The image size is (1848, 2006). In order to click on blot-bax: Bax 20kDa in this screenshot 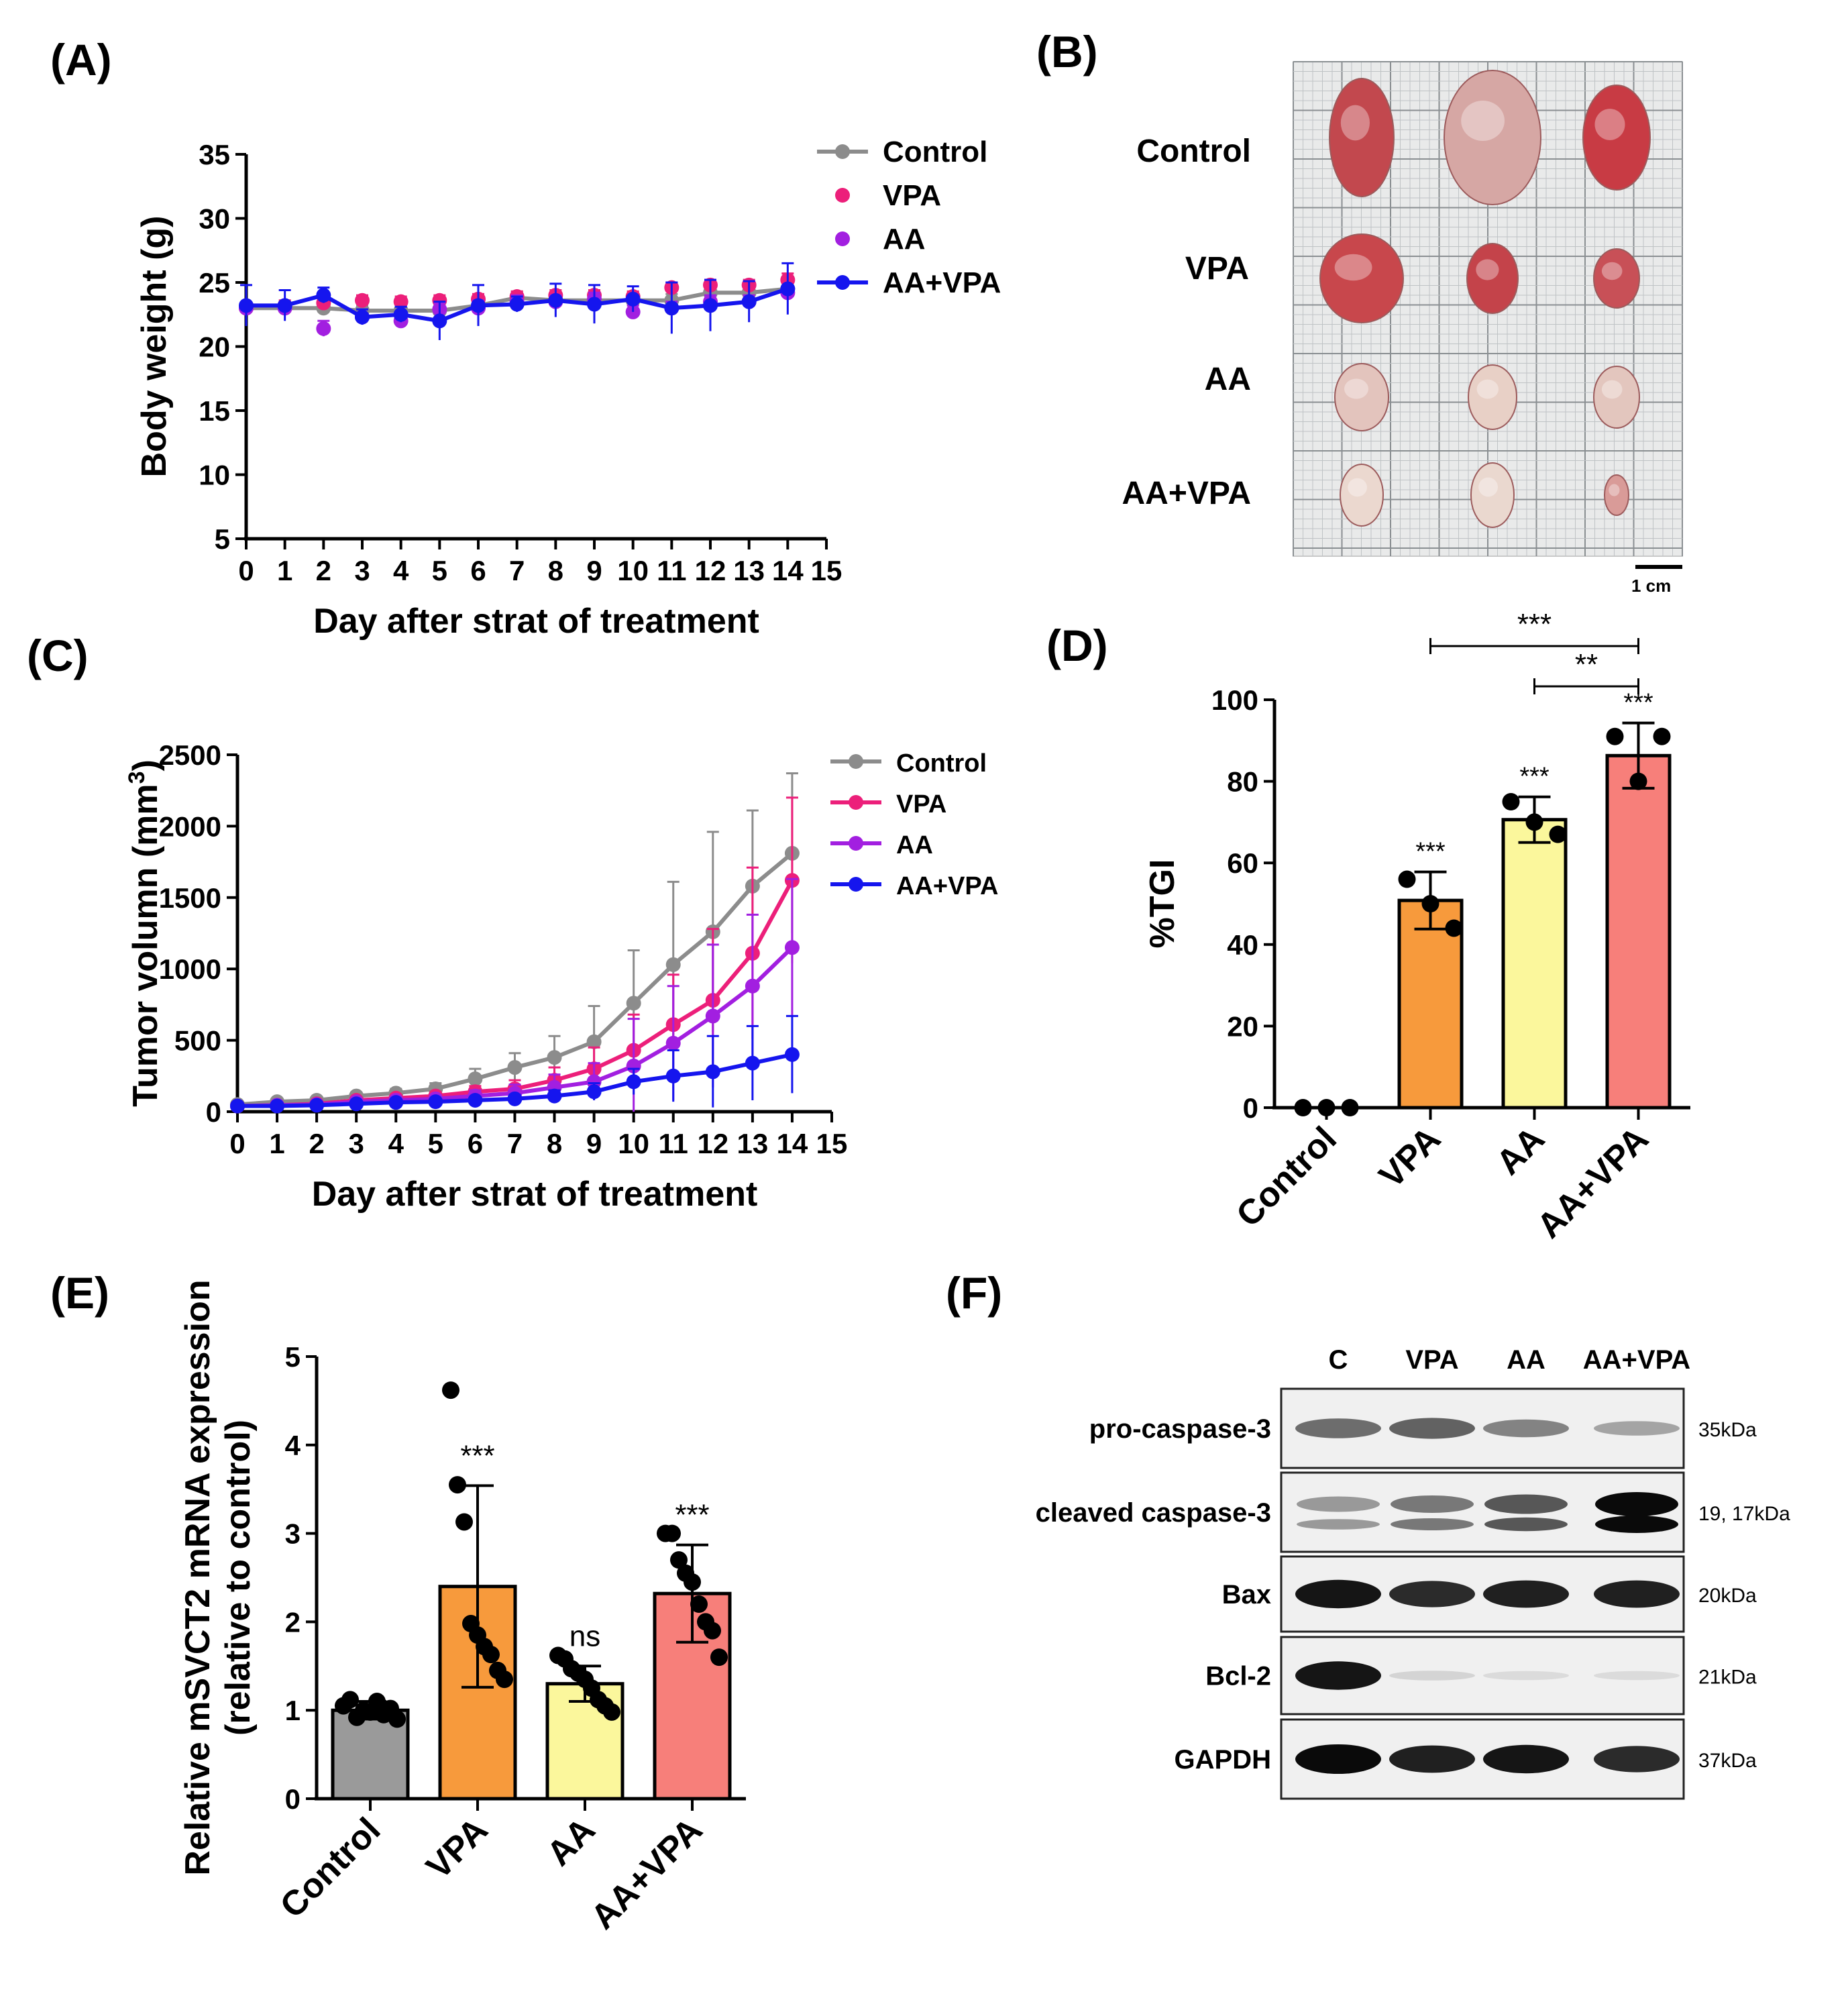, I will do `click(1489, 1594)`.